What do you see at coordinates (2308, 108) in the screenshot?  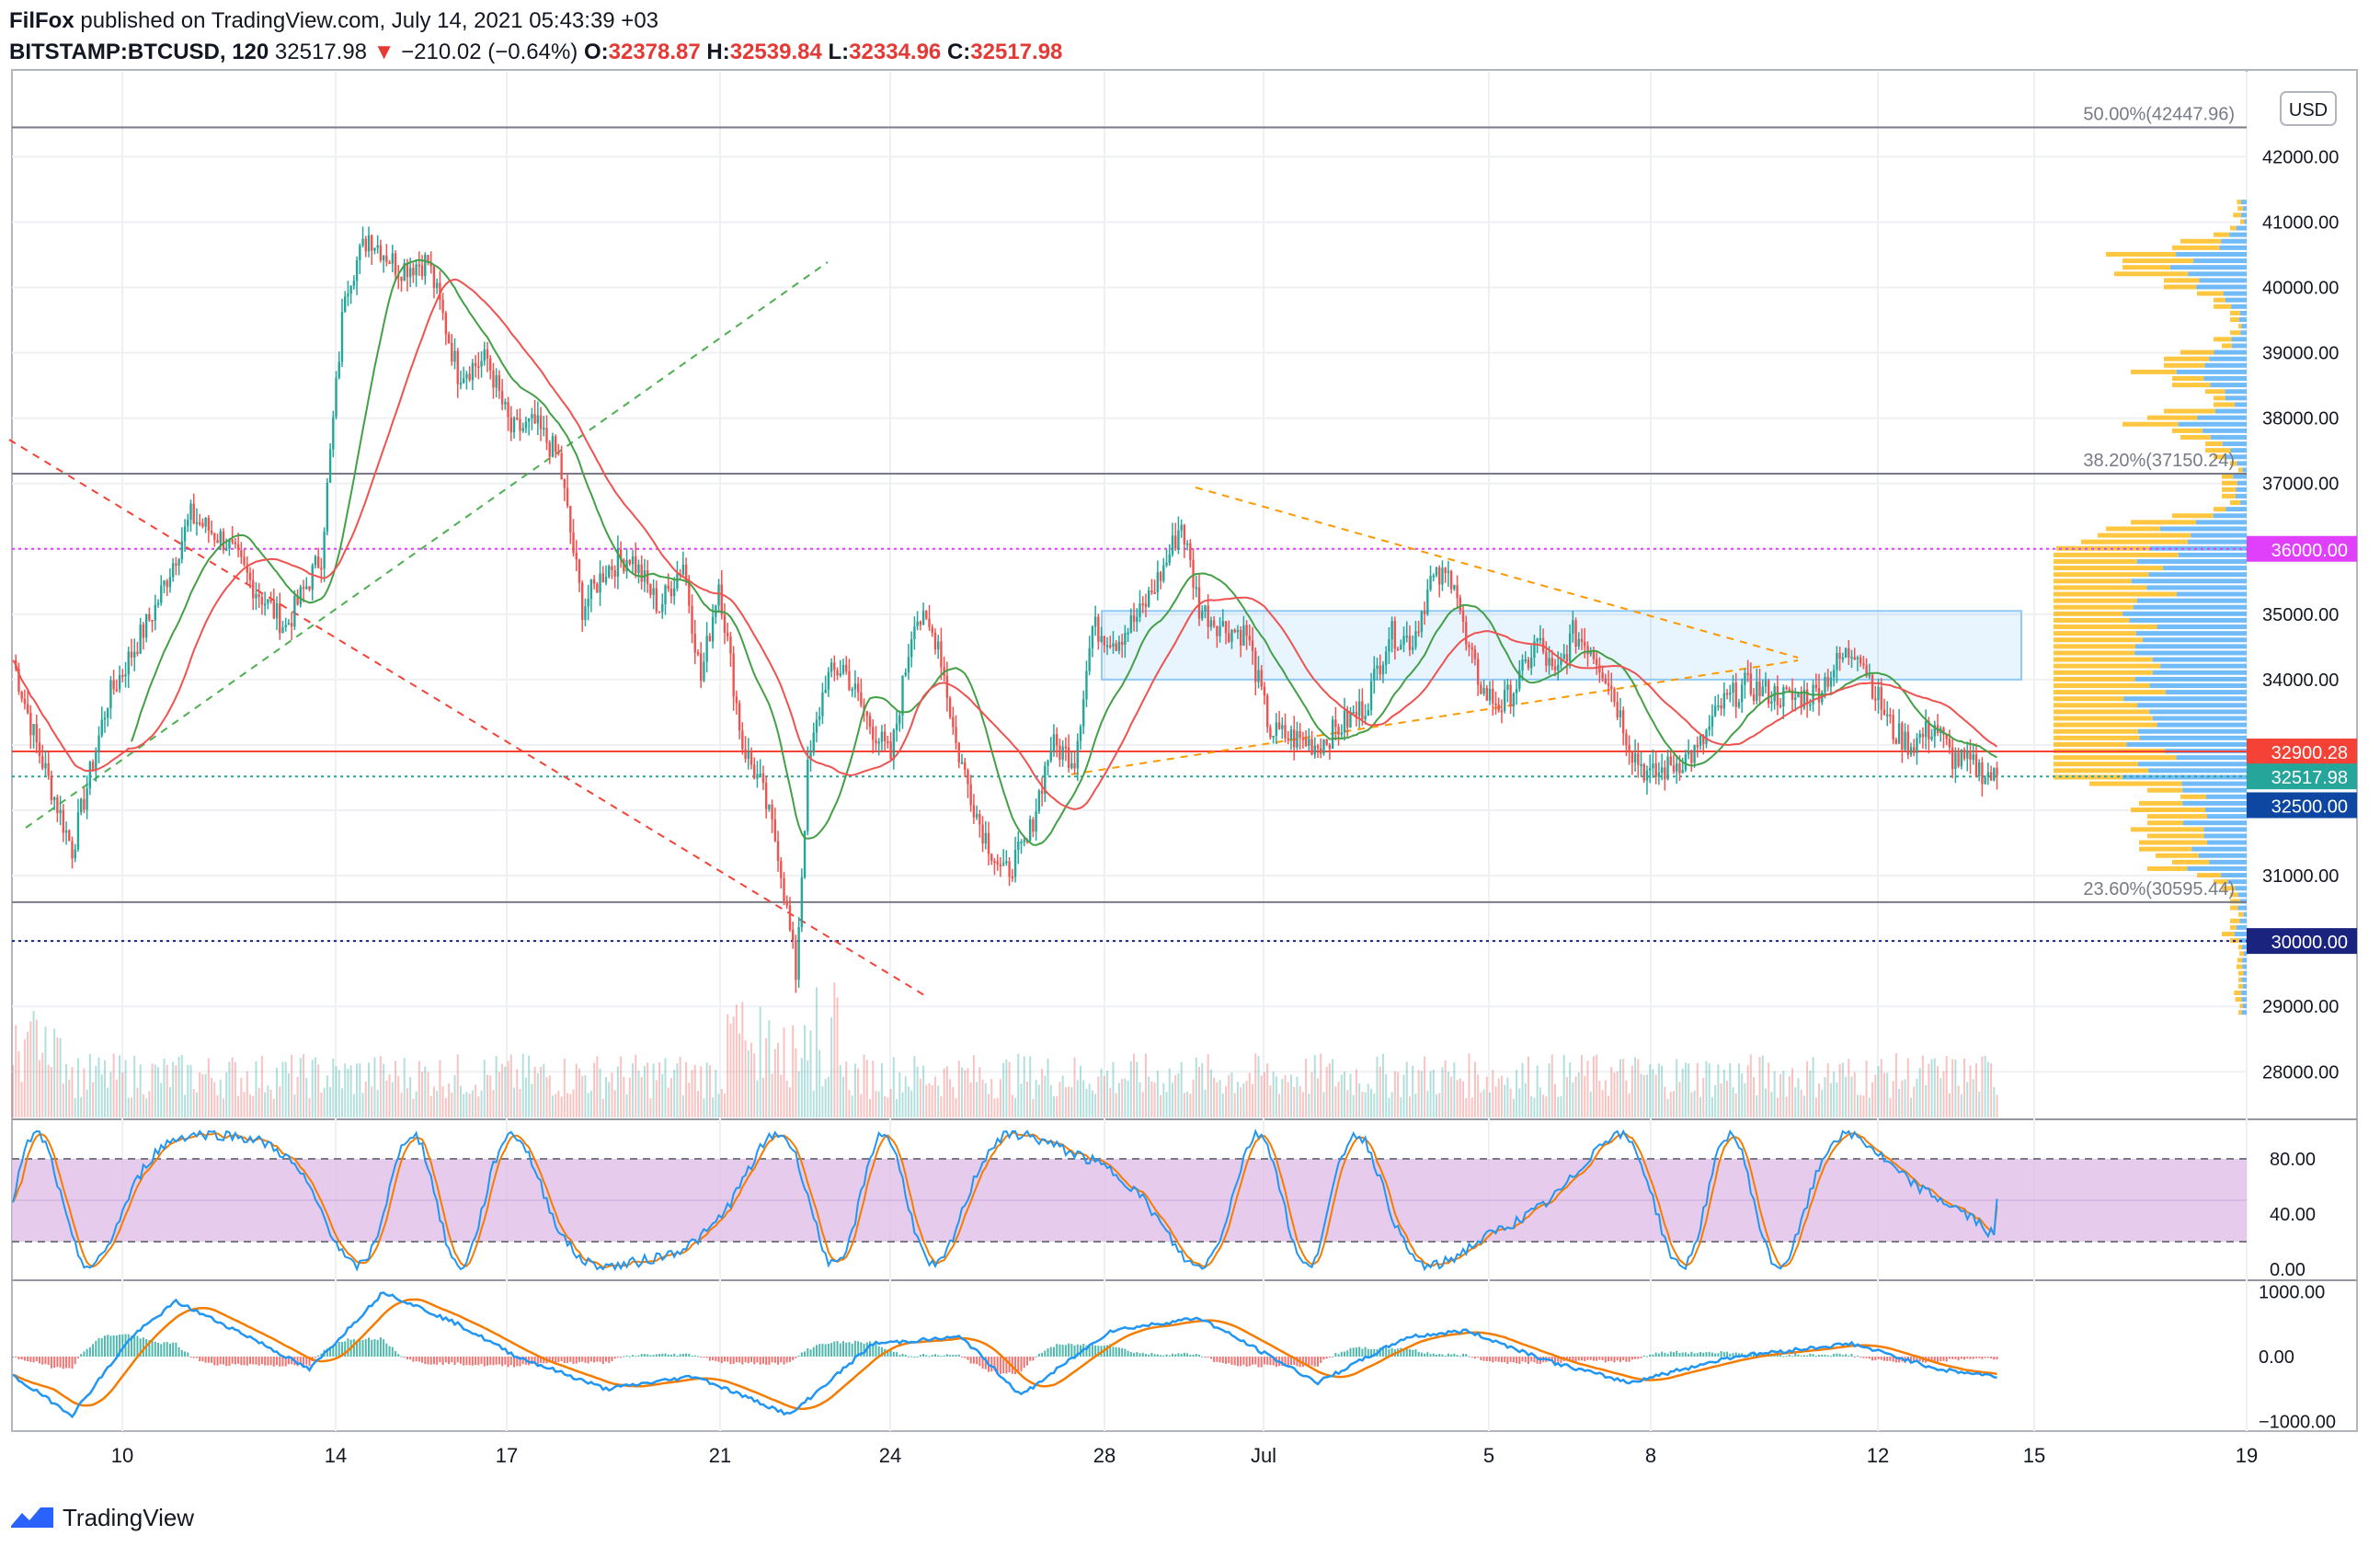 I see `currency-badge: USD` at bounding box center [2308, 108].